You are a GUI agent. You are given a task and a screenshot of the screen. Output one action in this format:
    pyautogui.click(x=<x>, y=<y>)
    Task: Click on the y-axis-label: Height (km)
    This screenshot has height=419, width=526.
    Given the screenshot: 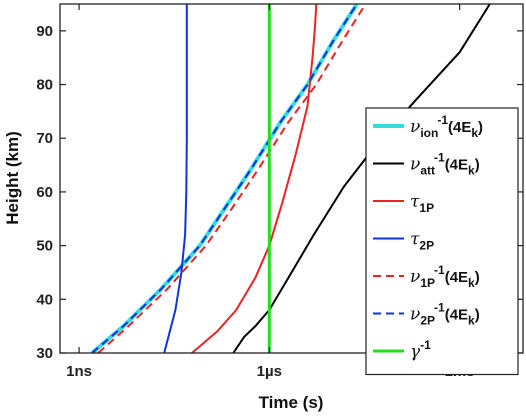 What is the action you would take?
    pyautogui.click(x=12, y=178)
    